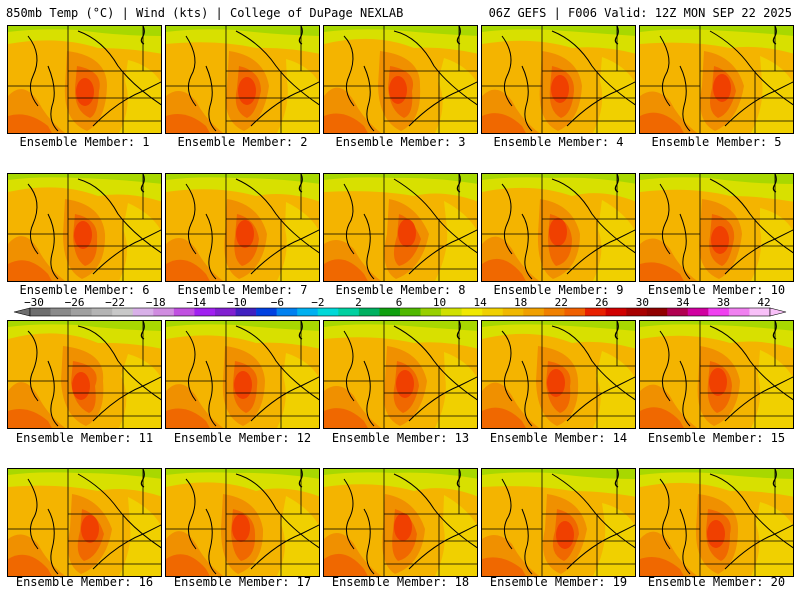 The height and width of the screenshot is (600, 800). I want to click on ensemble-member-caption: Ensemble Member: 12, so click(242, 438).